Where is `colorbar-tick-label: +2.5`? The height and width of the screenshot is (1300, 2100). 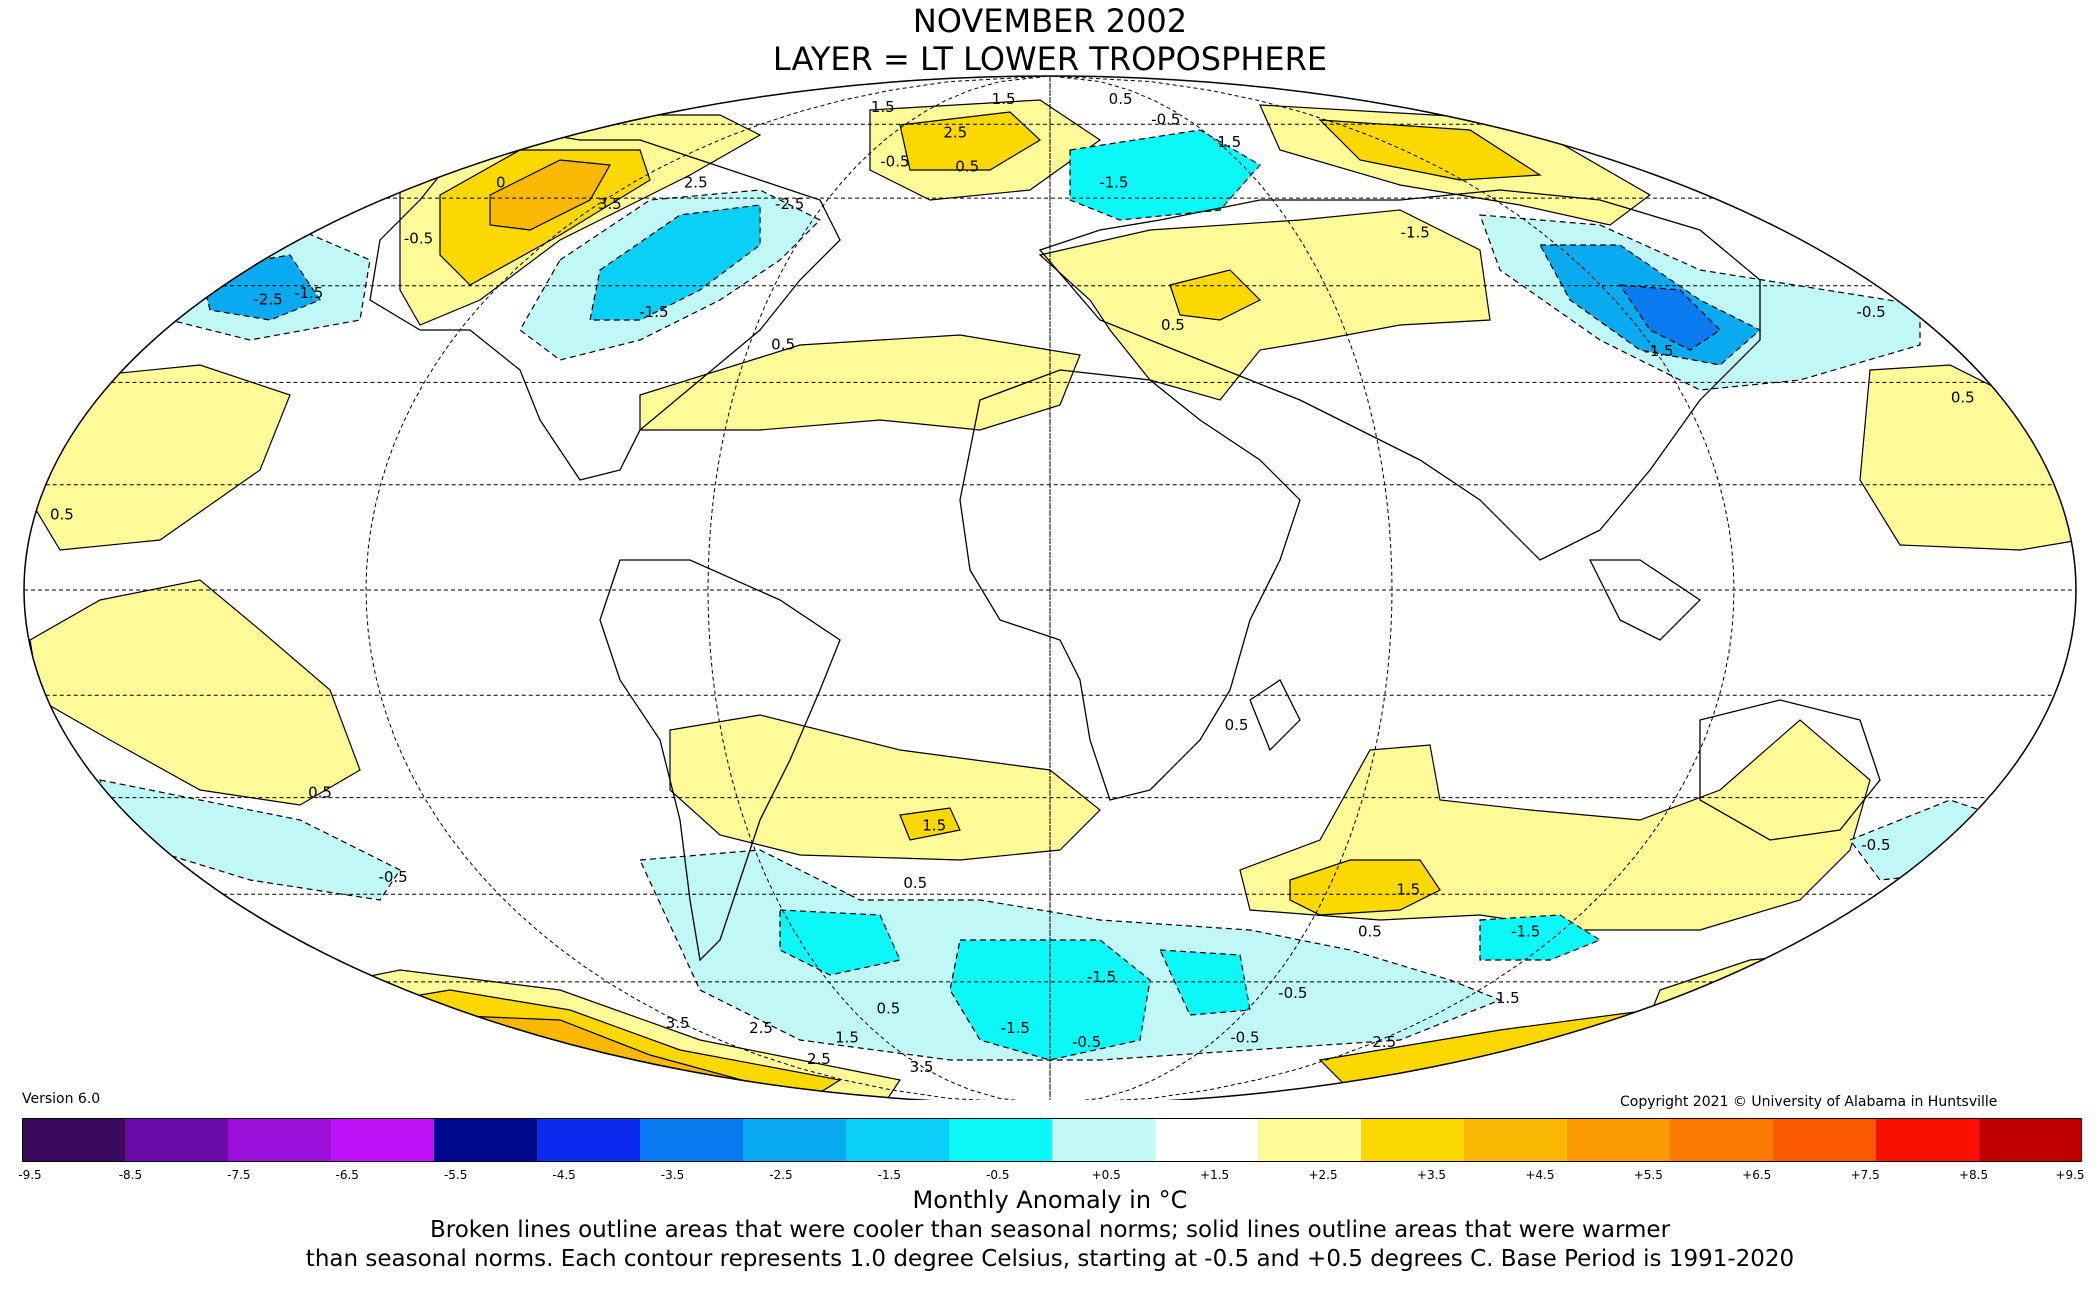
colorbar-tick-label: +2.5 is located at coordinates (1323, 1175).